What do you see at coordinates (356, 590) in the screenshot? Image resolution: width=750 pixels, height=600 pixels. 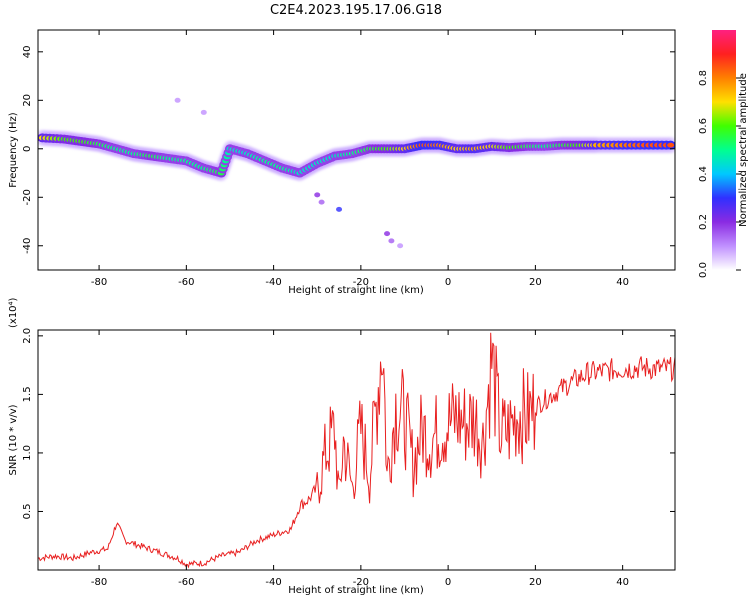 I see `snr-x-label: Height of straight line (km)` at bounding box center [356, 590].